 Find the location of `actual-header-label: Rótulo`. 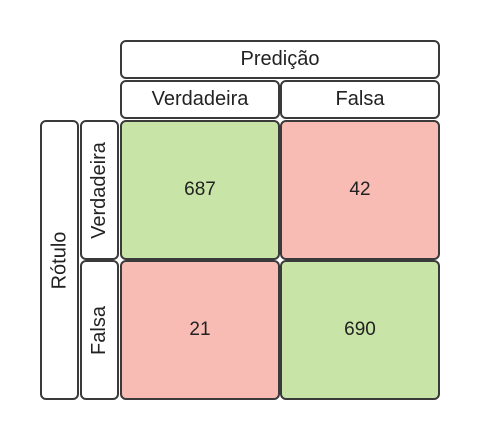

actual-header-label: Rótulo is located at coordinates (59, 260).